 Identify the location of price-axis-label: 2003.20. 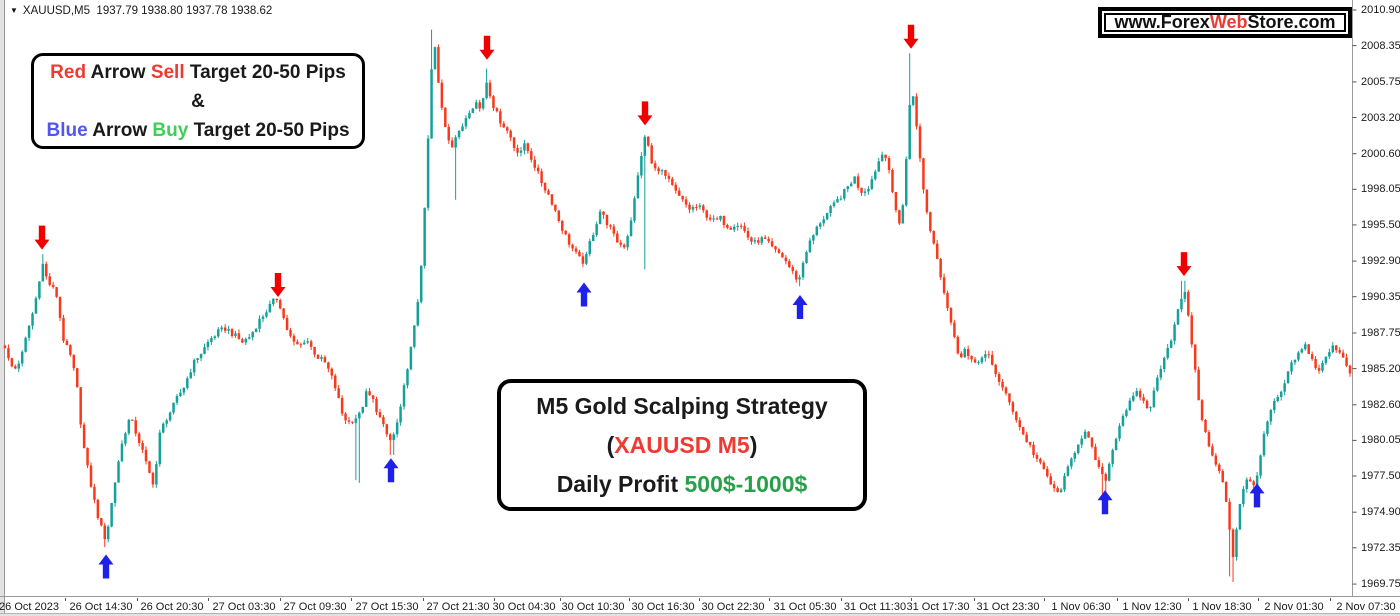
(1380, 117).